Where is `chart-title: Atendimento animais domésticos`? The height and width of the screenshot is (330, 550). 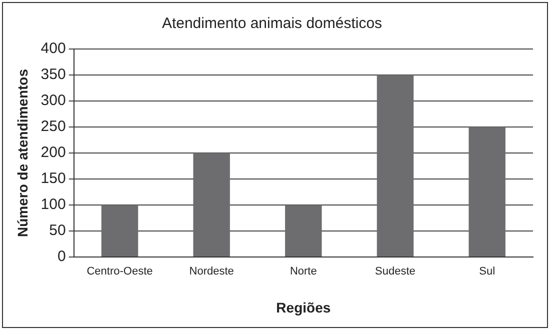 chart-title: Atendimento animais domésticos is located at coordinates (272, 23).